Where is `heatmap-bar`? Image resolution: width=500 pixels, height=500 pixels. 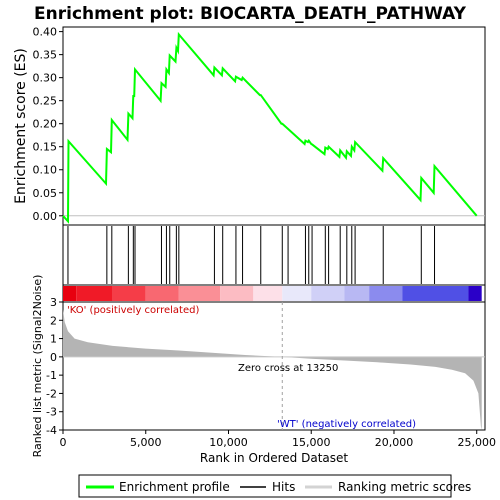
heatmap-bar is located at coordinates (272, 293).